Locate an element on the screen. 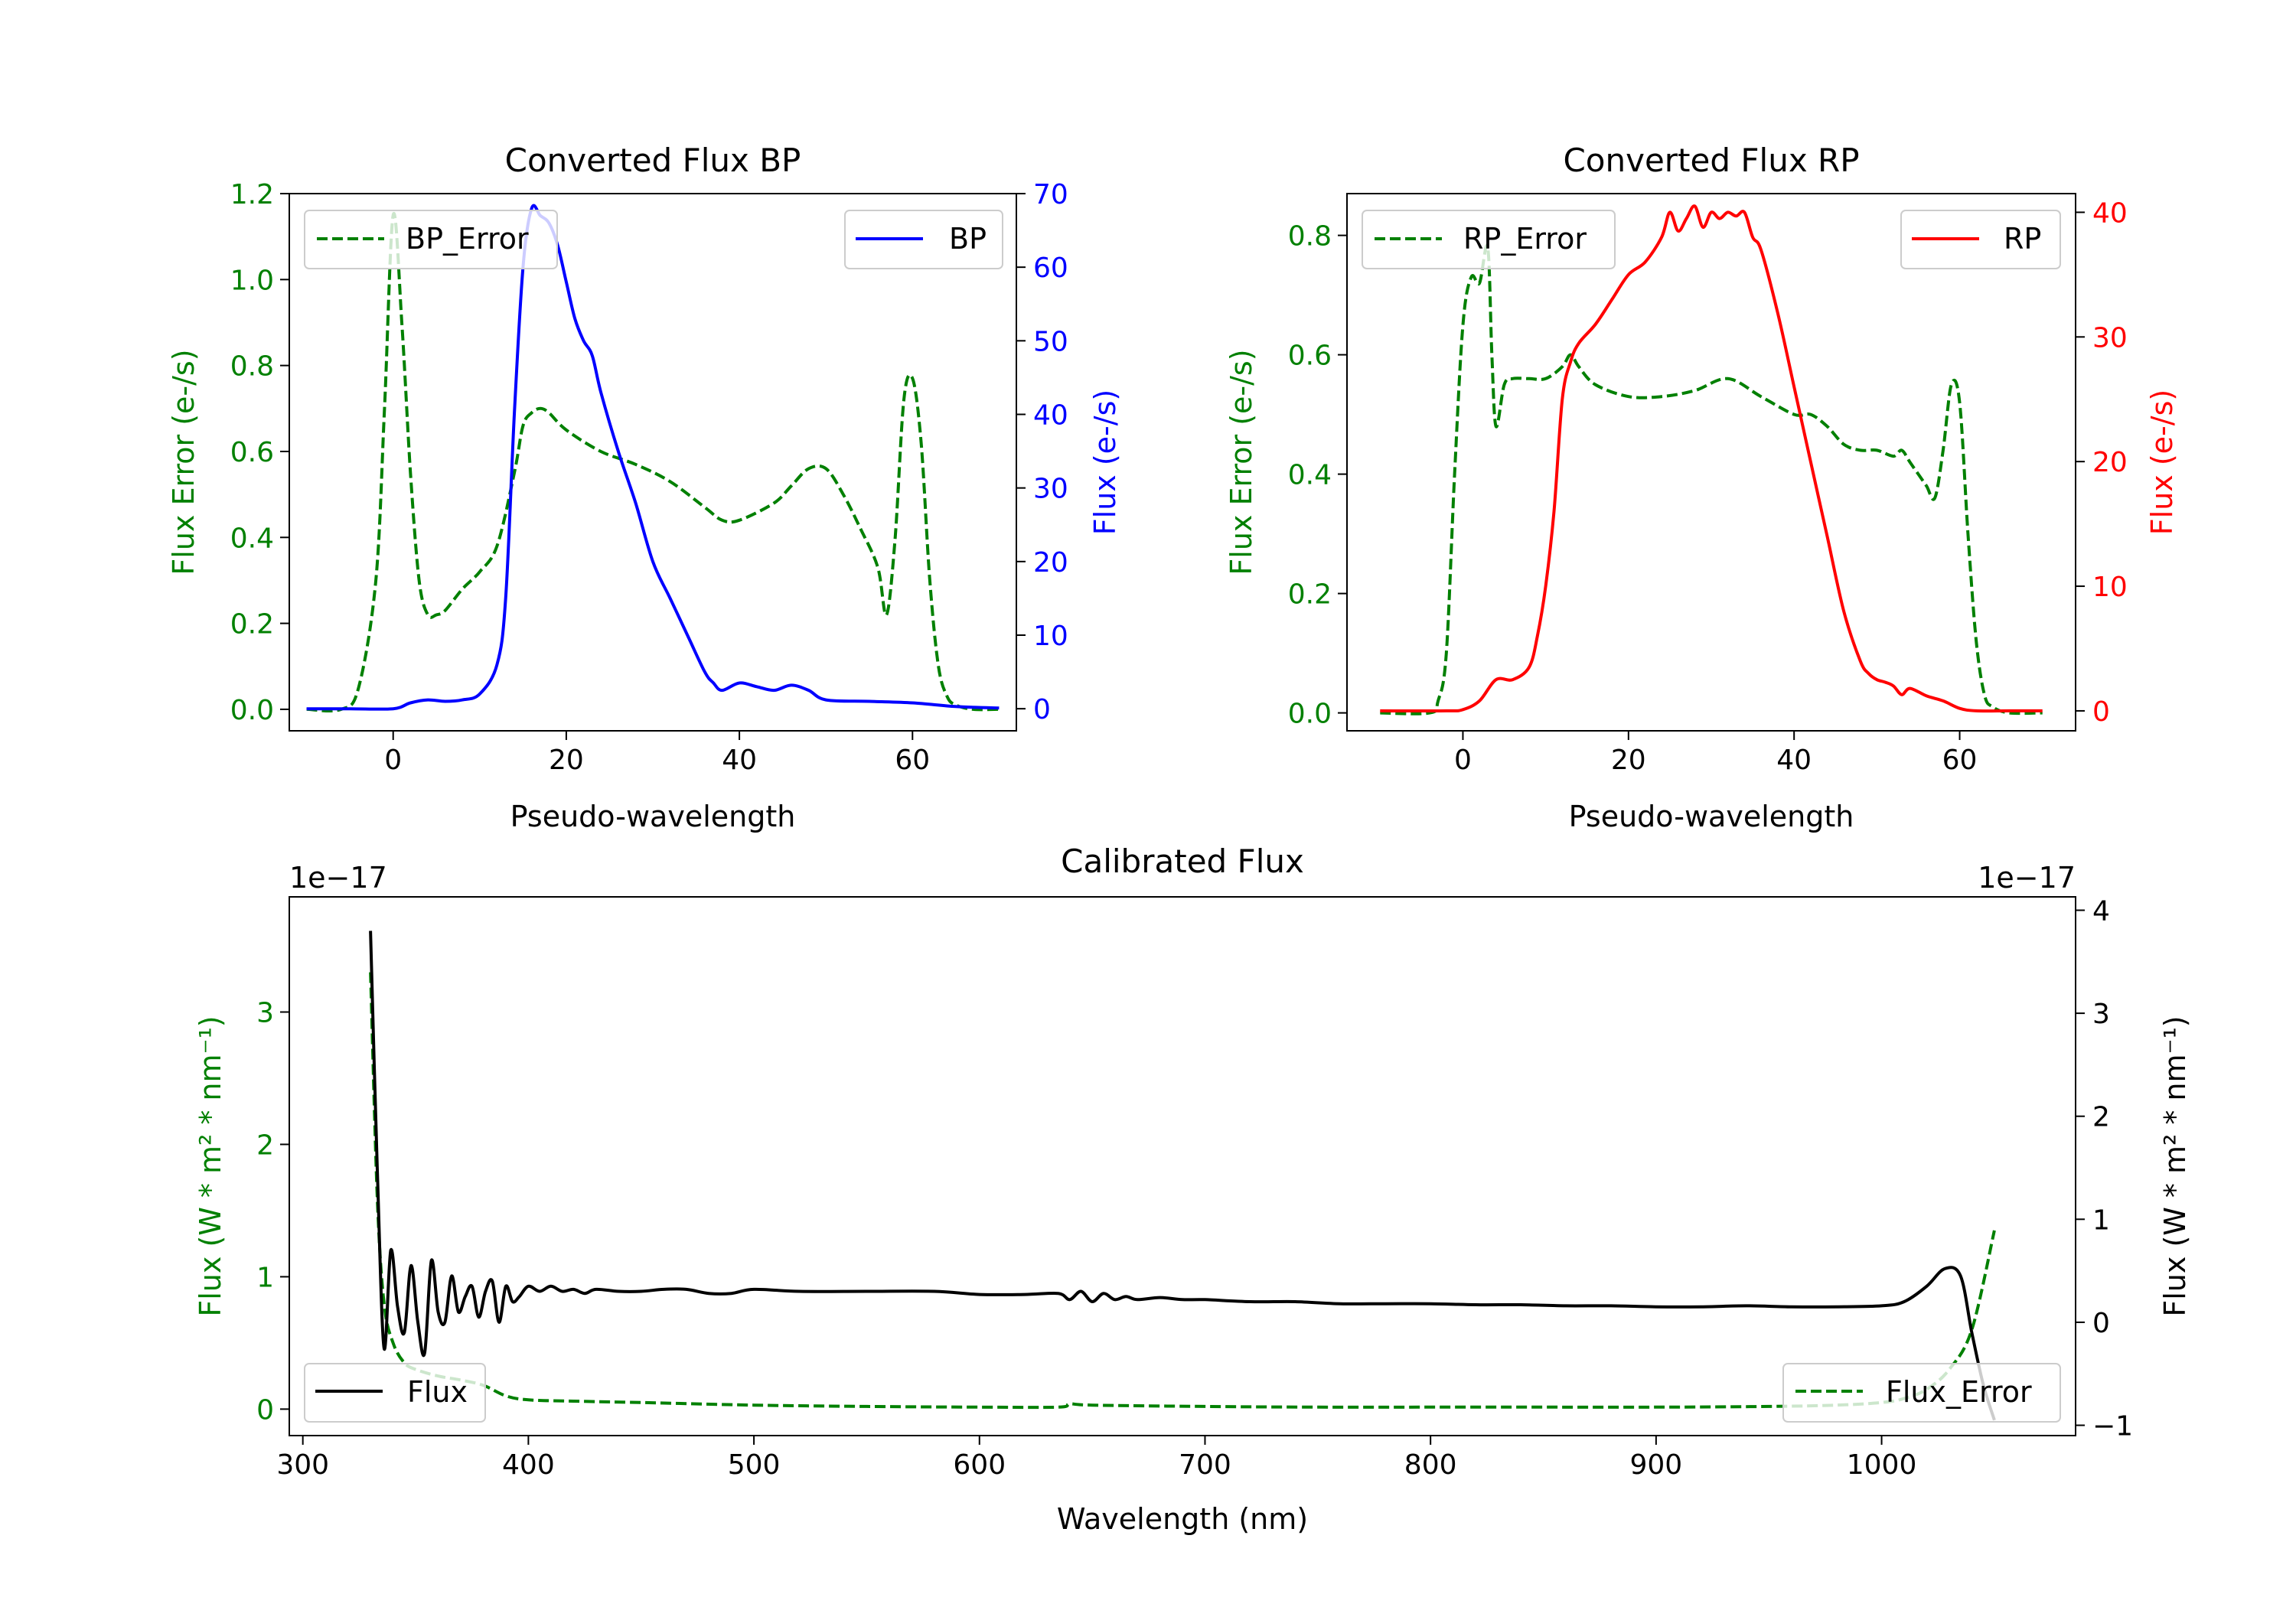 The width and height of the screenshot is (2296, 1607). rp-y-right-tick-label: 0 is located at coordinates (2101, 712).